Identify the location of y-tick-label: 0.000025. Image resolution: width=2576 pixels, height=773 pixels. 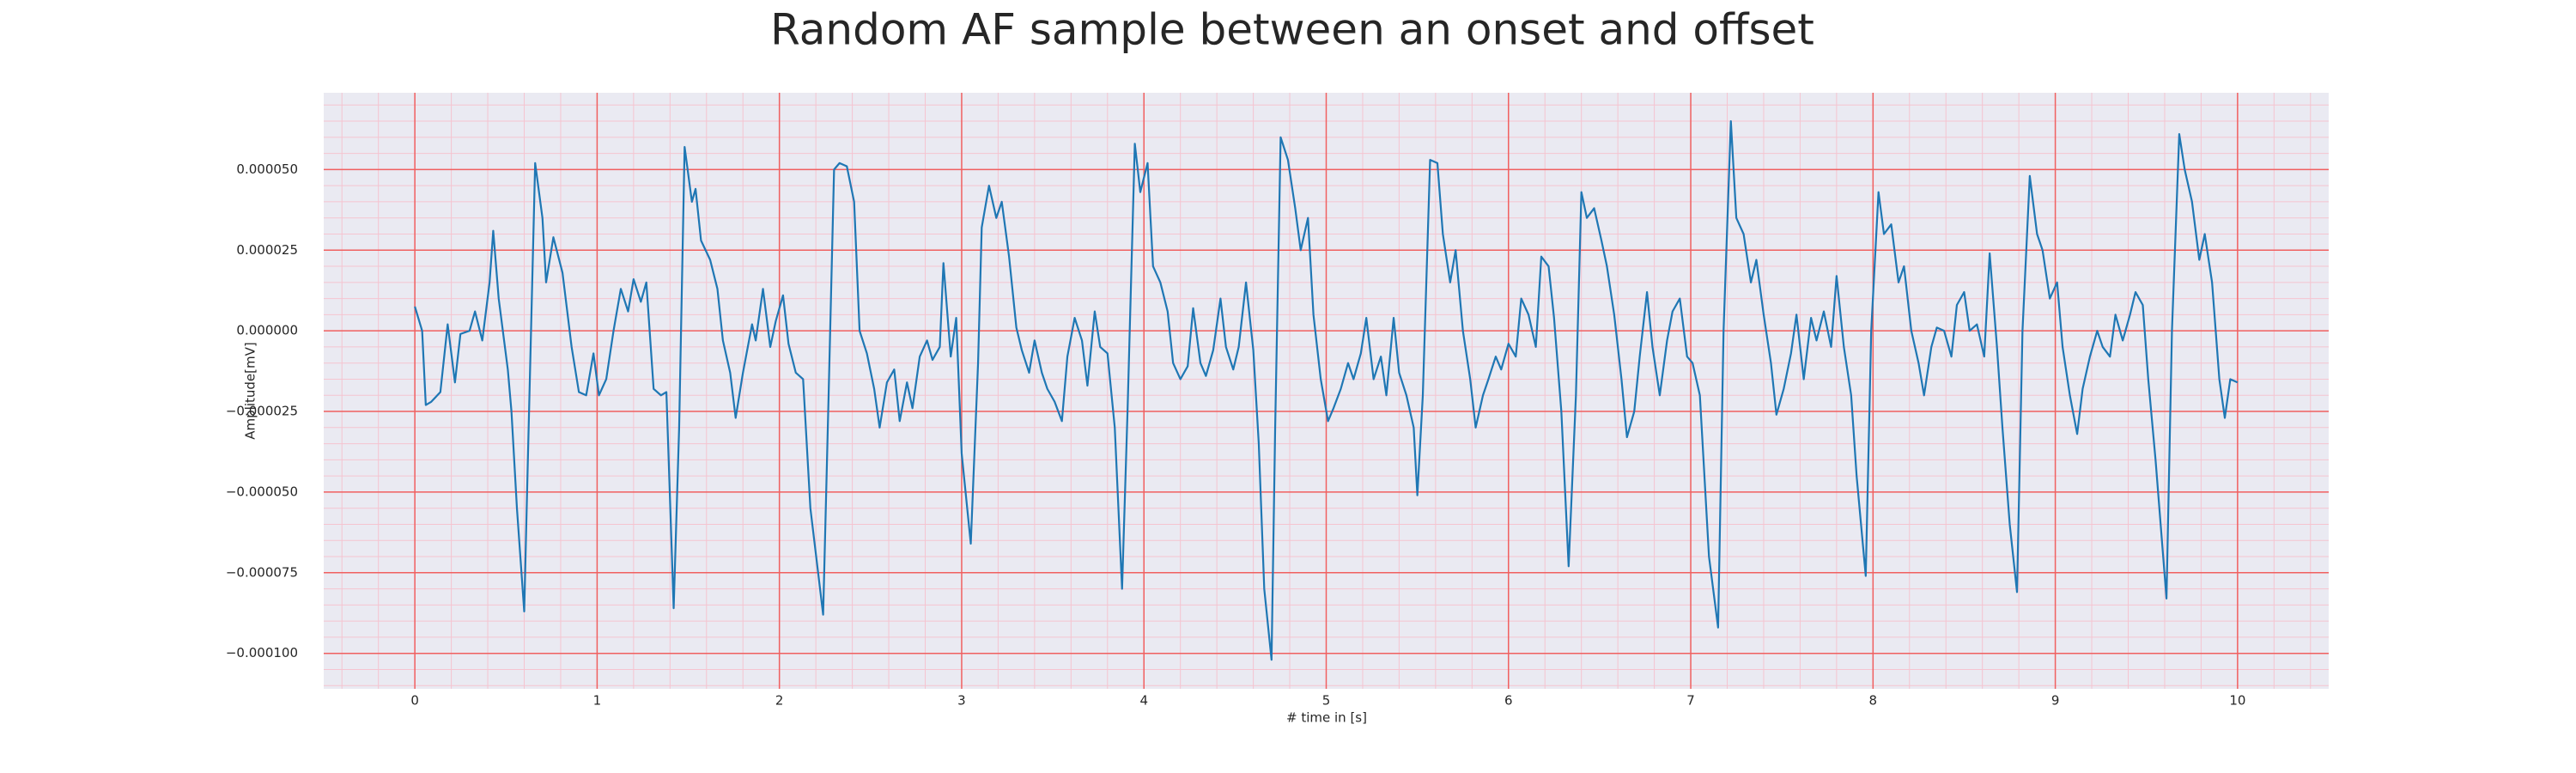
(267, 250).